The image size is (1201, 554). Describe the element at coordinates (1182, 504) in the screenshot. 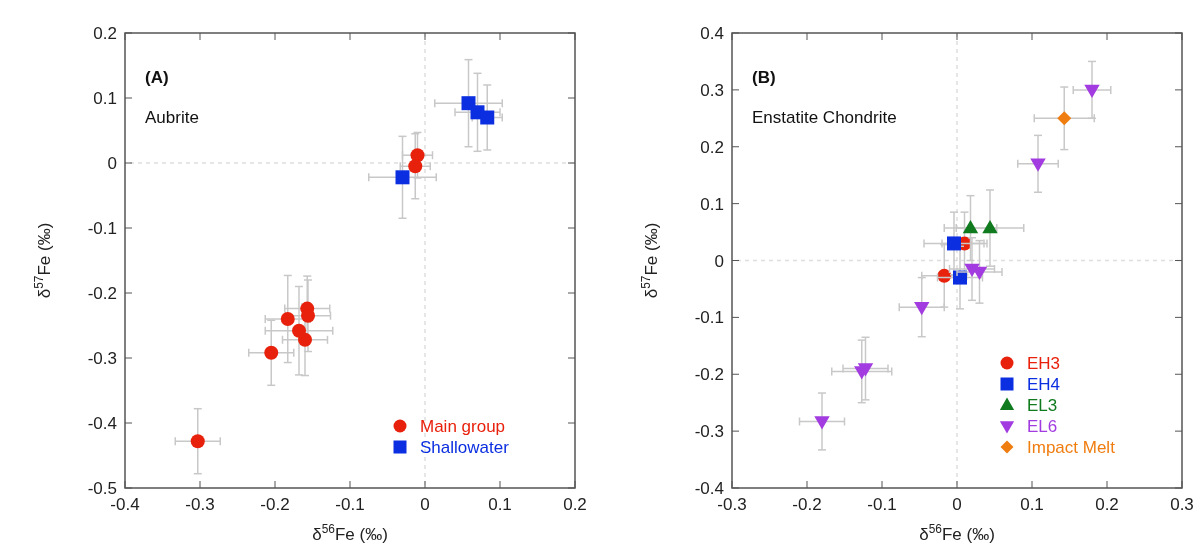

I see `x-tick-label: 0.3` at that location.